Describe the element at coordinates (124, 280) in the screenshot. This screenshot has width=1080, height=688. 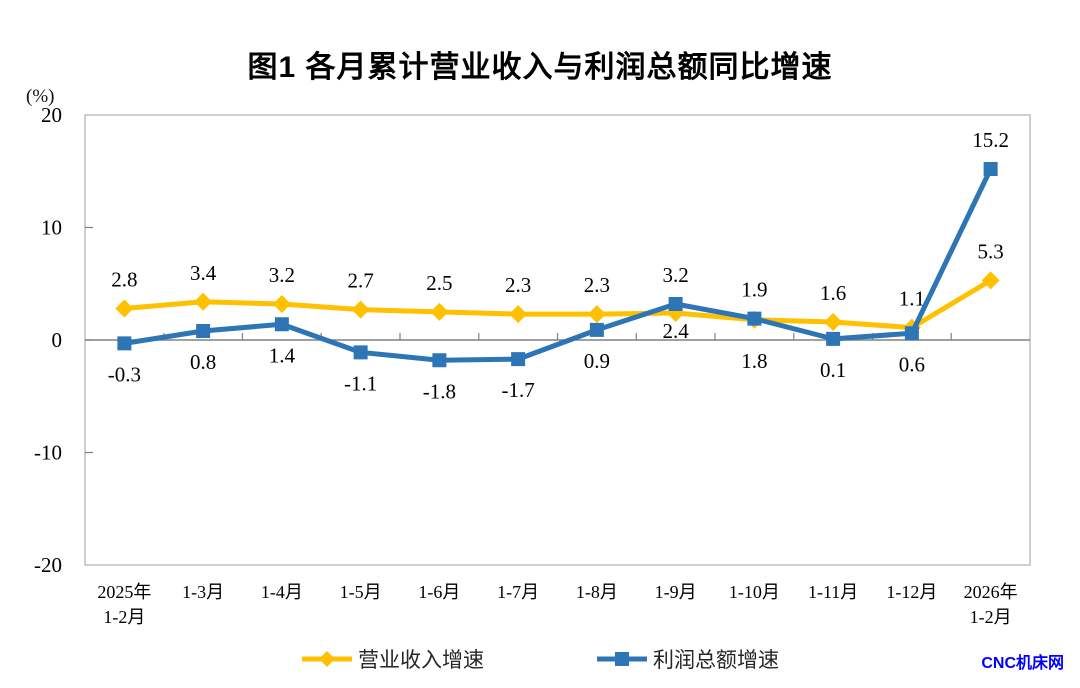
I see `data-label-revenue: 2.8` at that location.